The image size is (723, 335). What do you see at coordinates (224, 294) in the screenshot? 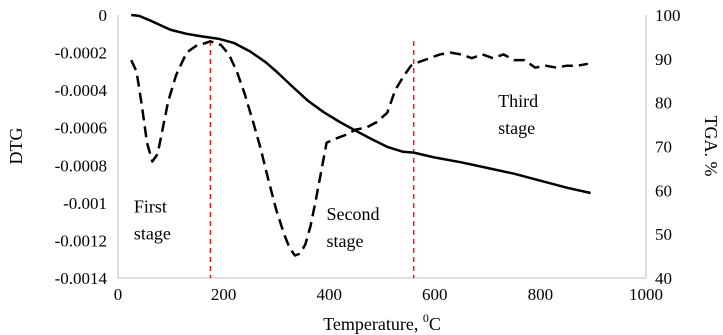
I see `x-tick-label: 200` at bounding box center [224, 294].